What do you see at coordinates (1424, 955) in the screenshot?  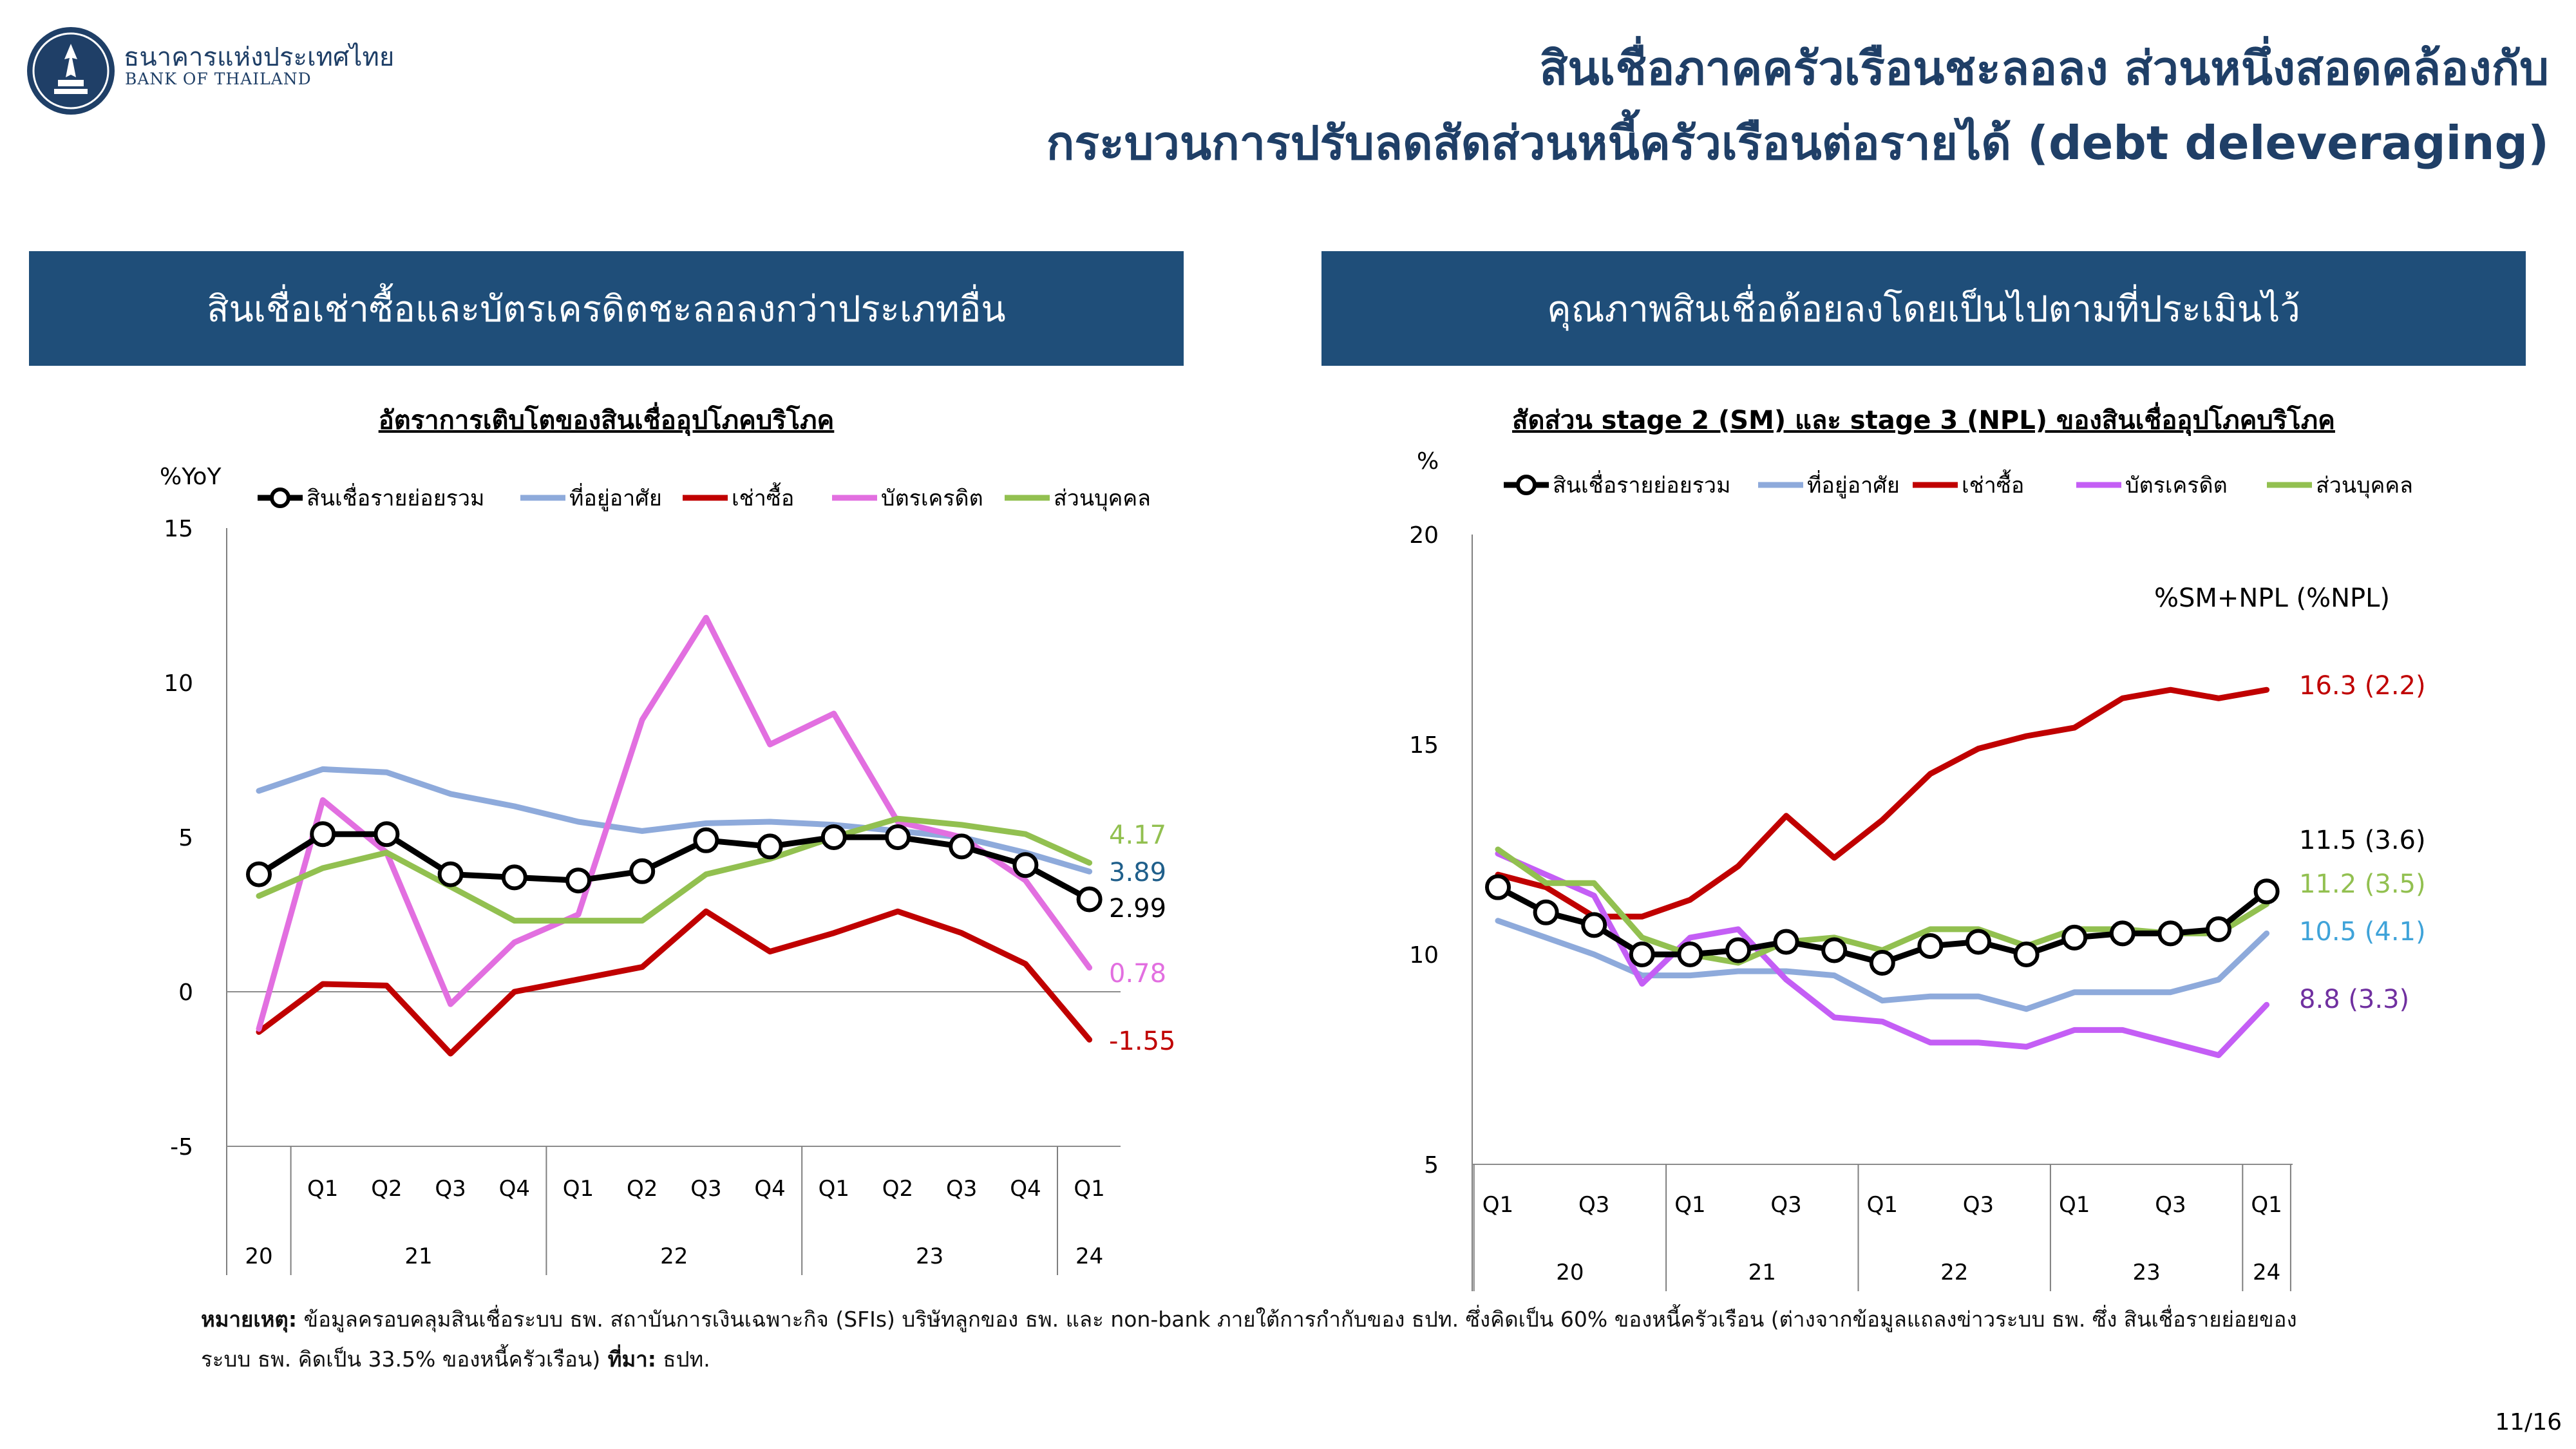 I see `right-y-tick-label: 10` at bounding box center [1424, 955].